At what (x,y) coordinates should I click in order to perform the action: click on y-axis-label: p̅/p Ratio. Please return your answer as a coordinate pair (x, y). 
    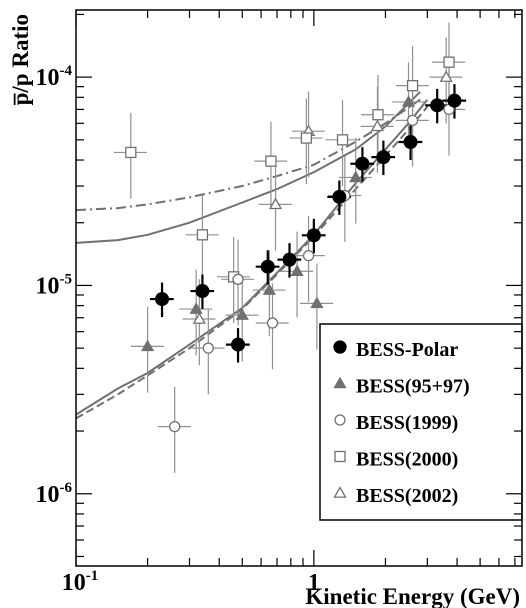
    Looking at the image, I should click on (20, 59).